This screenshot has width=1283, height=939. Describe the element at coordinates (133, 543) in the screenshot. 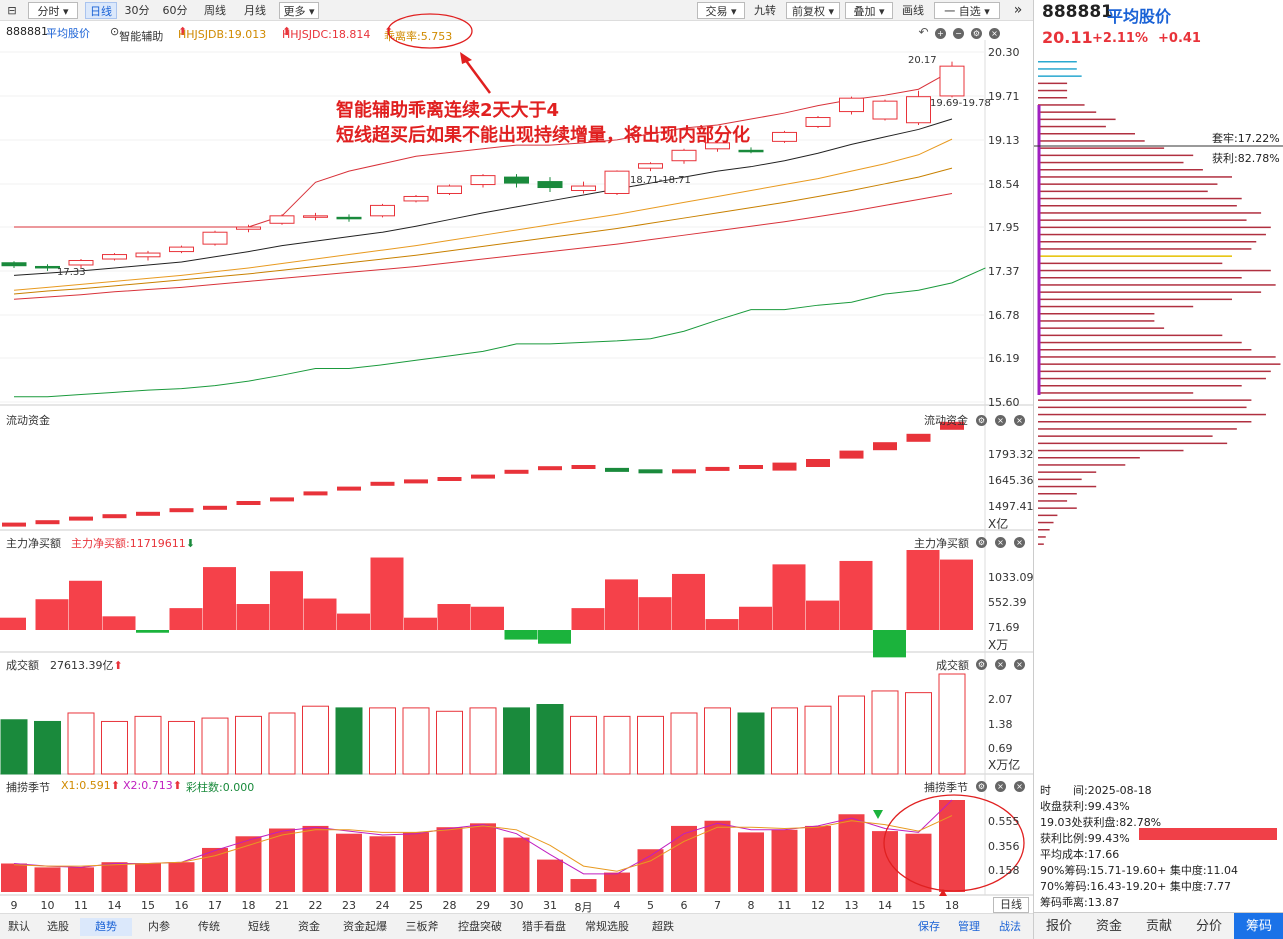

I see `main-panel-value: 主力净买额:11719611⬇` at that location.